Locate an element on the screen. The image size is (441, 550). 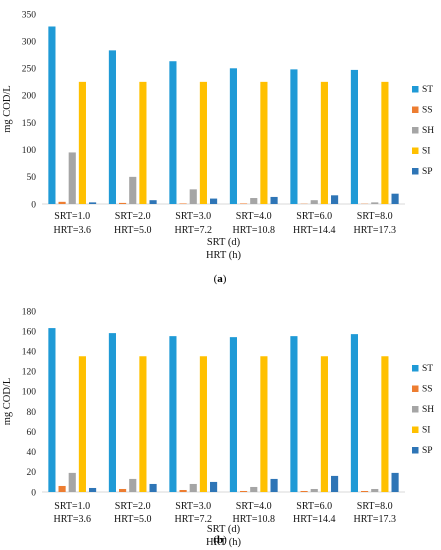
y-tick-label: 140 is located at coordinates (29, 353).